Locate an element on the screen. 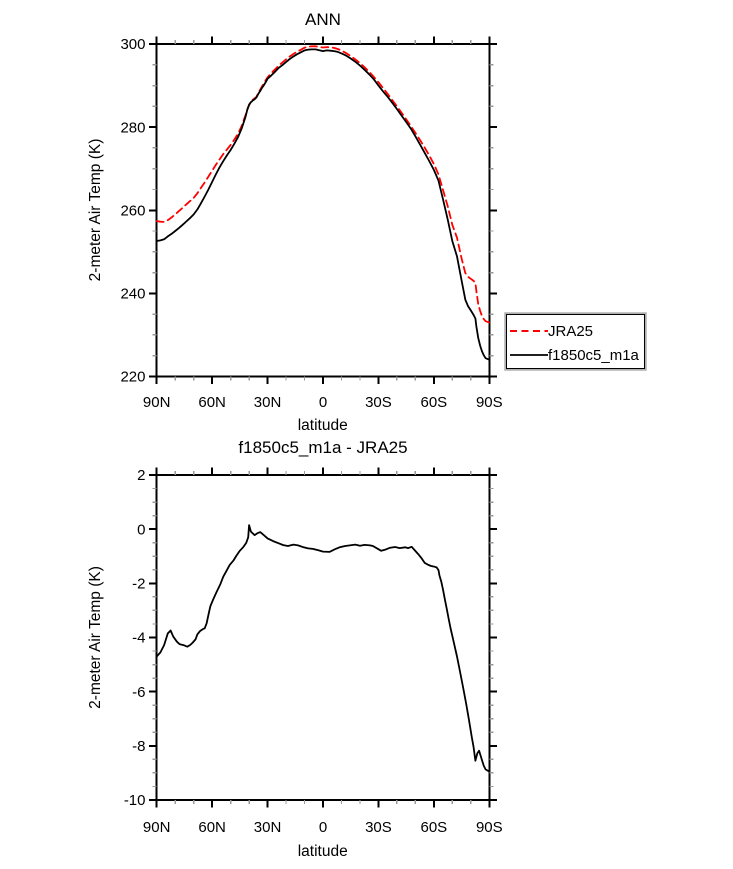 The image size is (733, 869). y-axis-tick-label: 260 is located at coordinates (132, 210).